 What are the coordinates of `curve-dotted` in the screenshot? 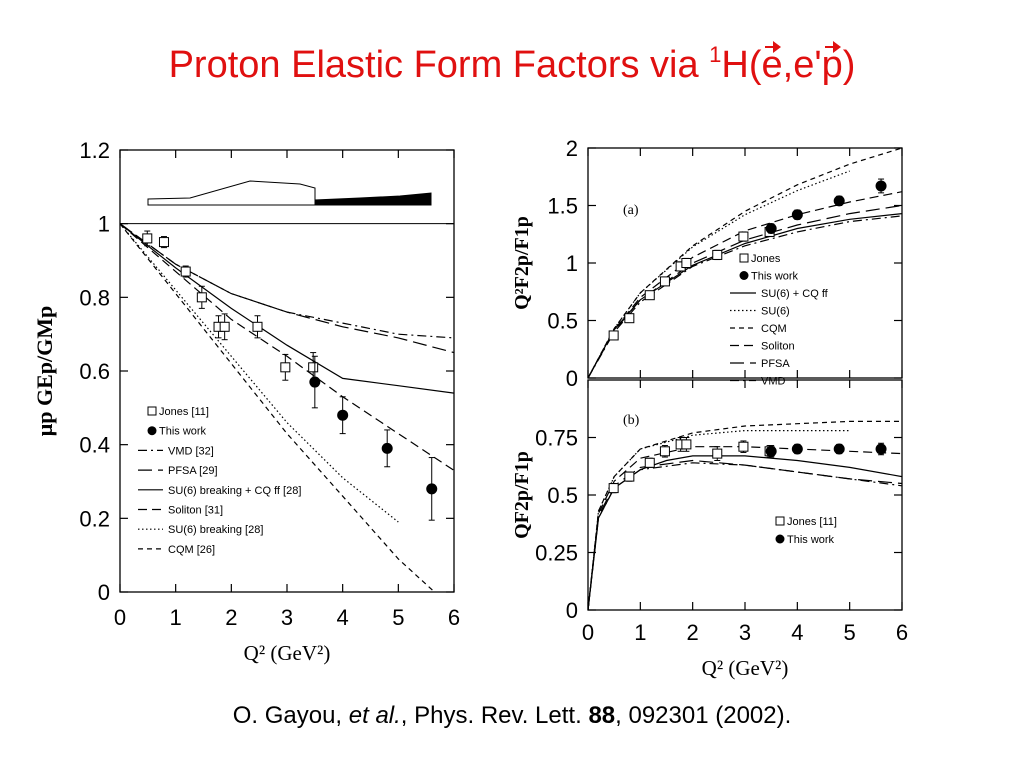 It's located at (259, 373).